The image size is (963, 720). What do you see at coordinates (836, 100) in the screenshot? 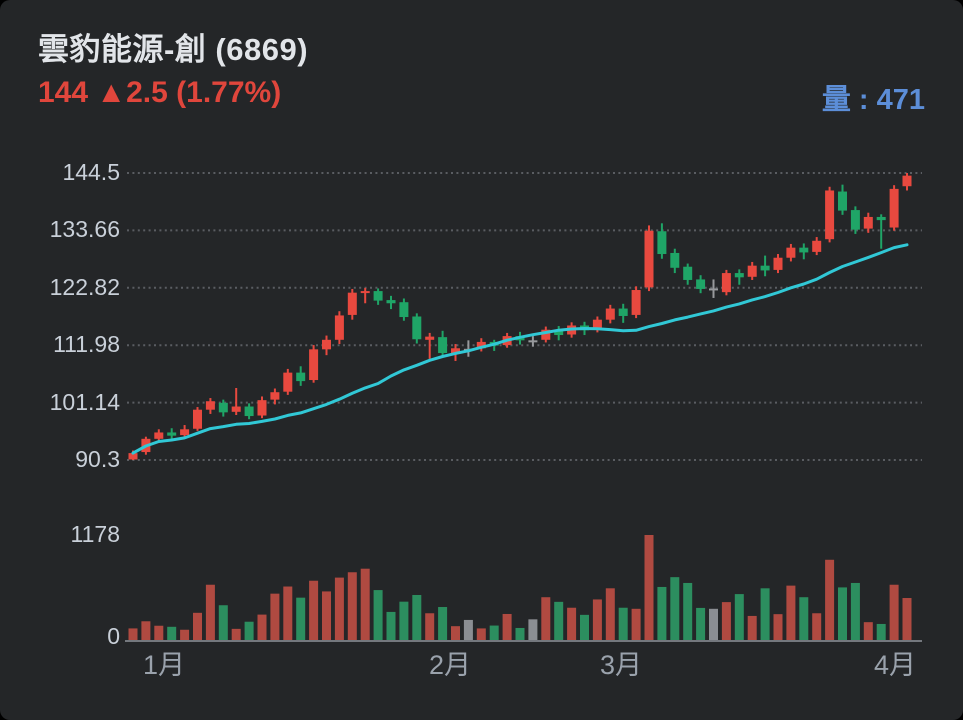
I see `volume-label: 量` at bounding box center [836, 100].